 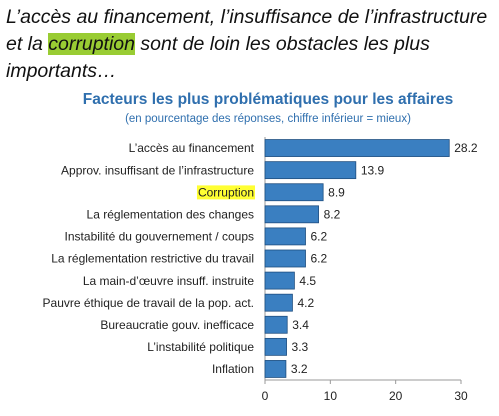 What do you see at coordinates (332, 214) in the screenshot?
I see `value-label: 8.2` at bounding box center [332, 214].